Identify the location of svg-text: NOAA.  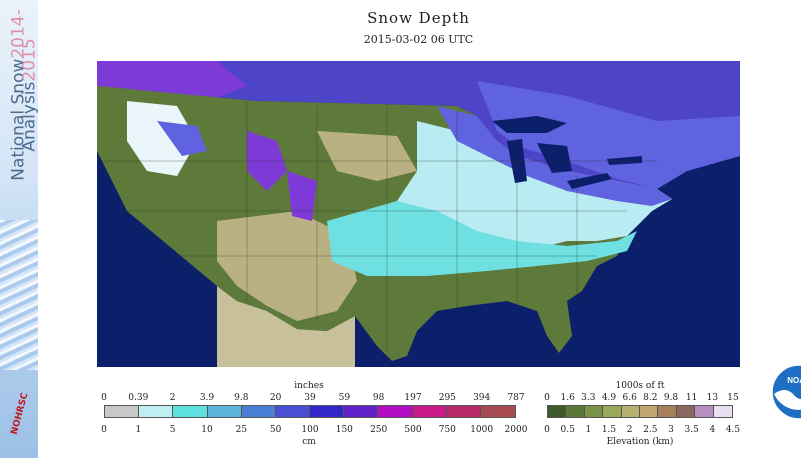
(794, 380).